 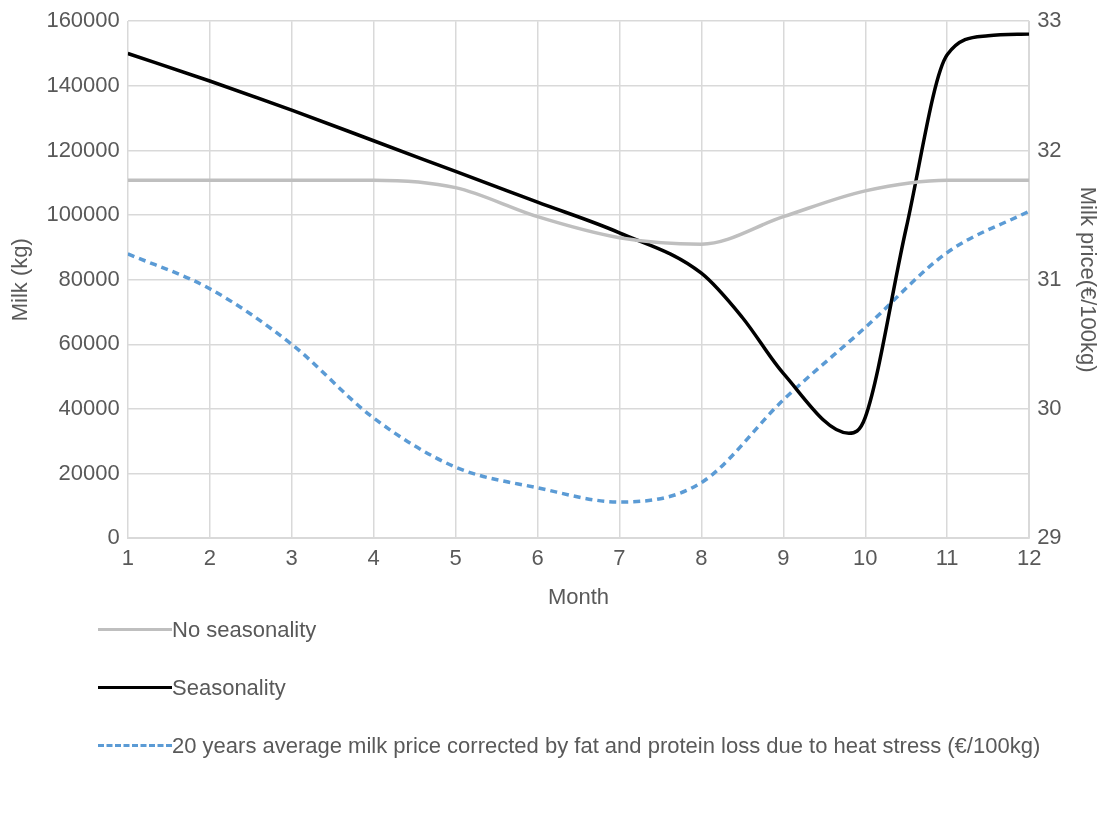 I want to click on y2-tick-label: 33, so click(x=1049, y=20).